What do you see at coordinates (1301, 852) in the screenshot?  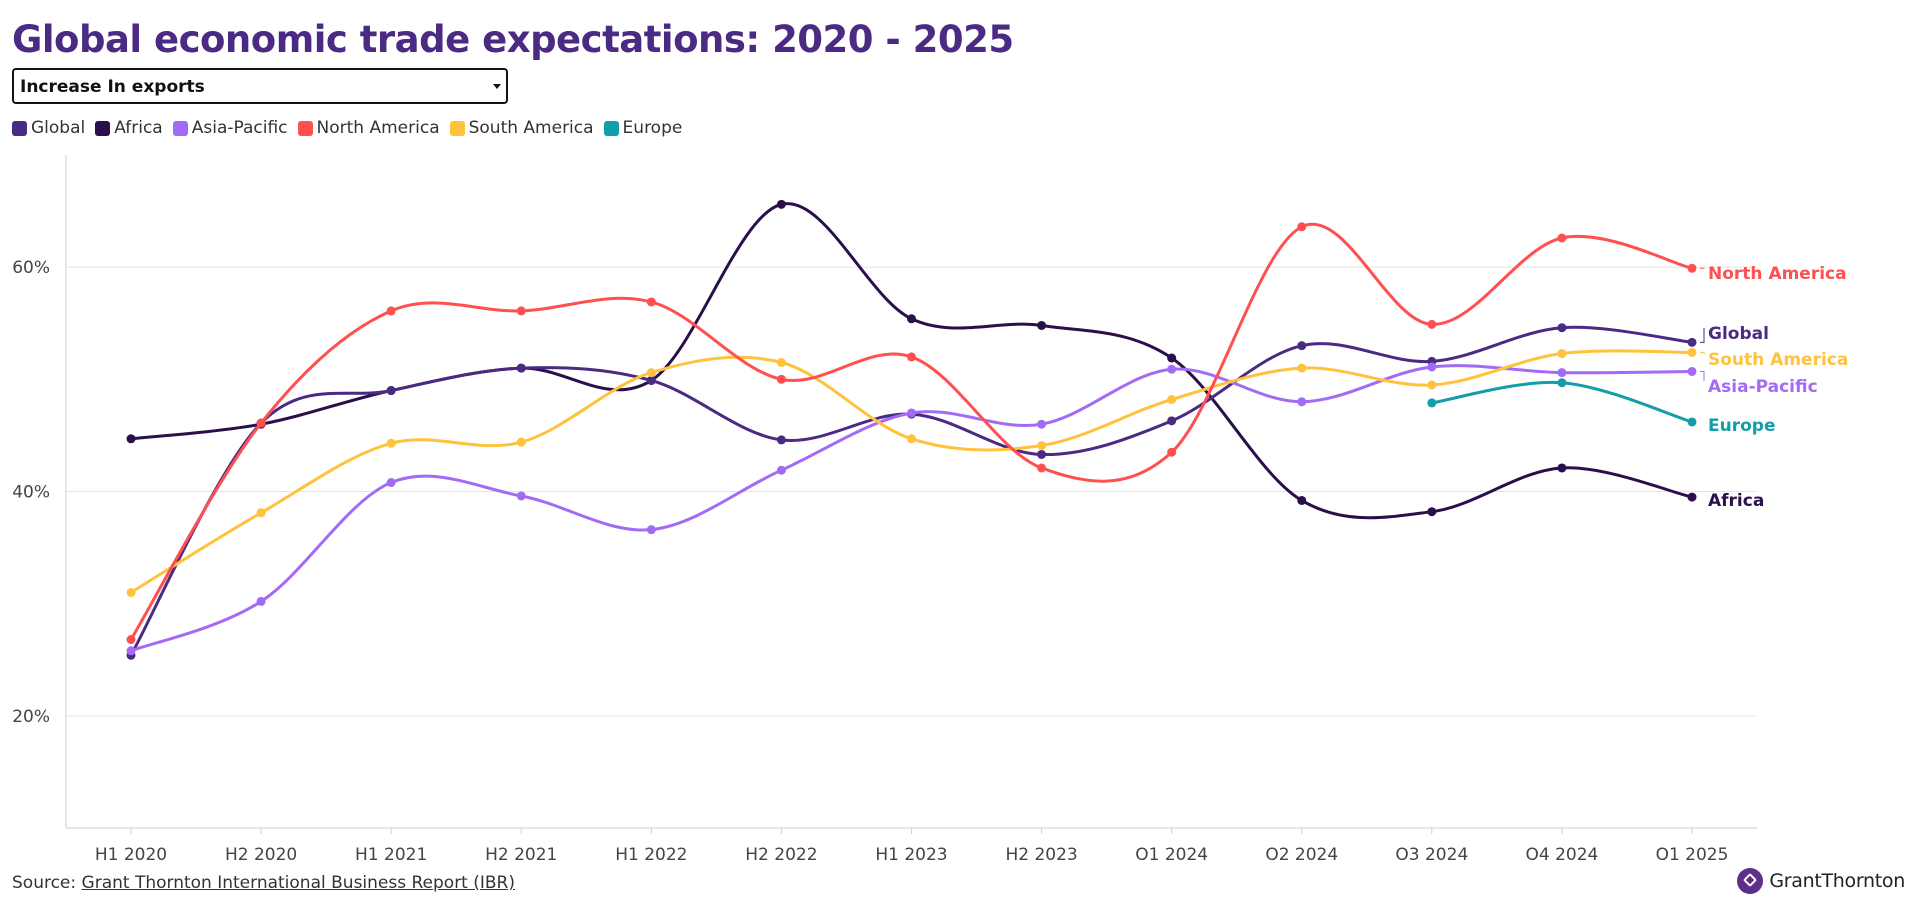 I see `x-tick-label: Q2 2024` at bounding box center [1301, 852].